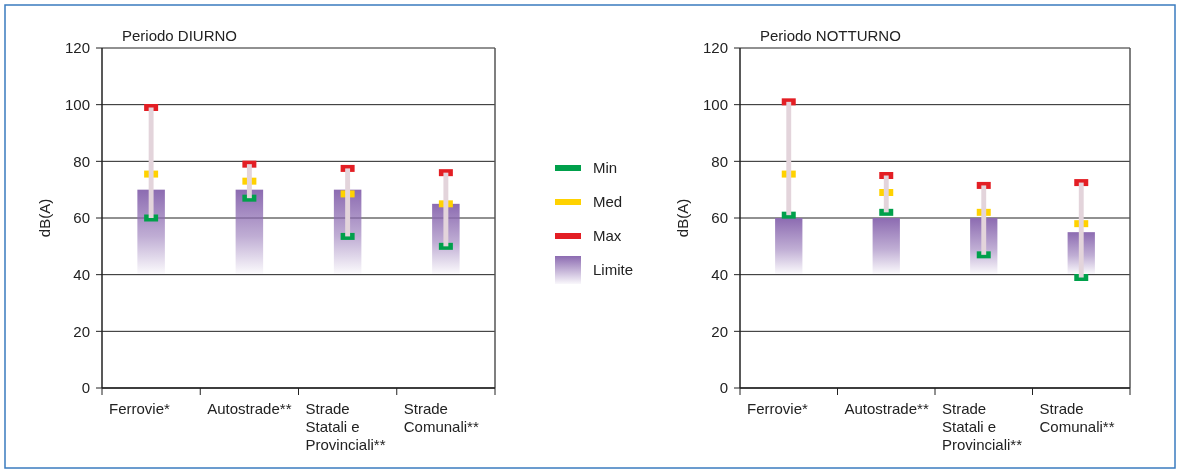 The width and height of the screenshot is (1183, 473). What do you see at coordinates (607, 236) in the screenshot?
I see `legend-label: Max` at bounding box center [607, 236].